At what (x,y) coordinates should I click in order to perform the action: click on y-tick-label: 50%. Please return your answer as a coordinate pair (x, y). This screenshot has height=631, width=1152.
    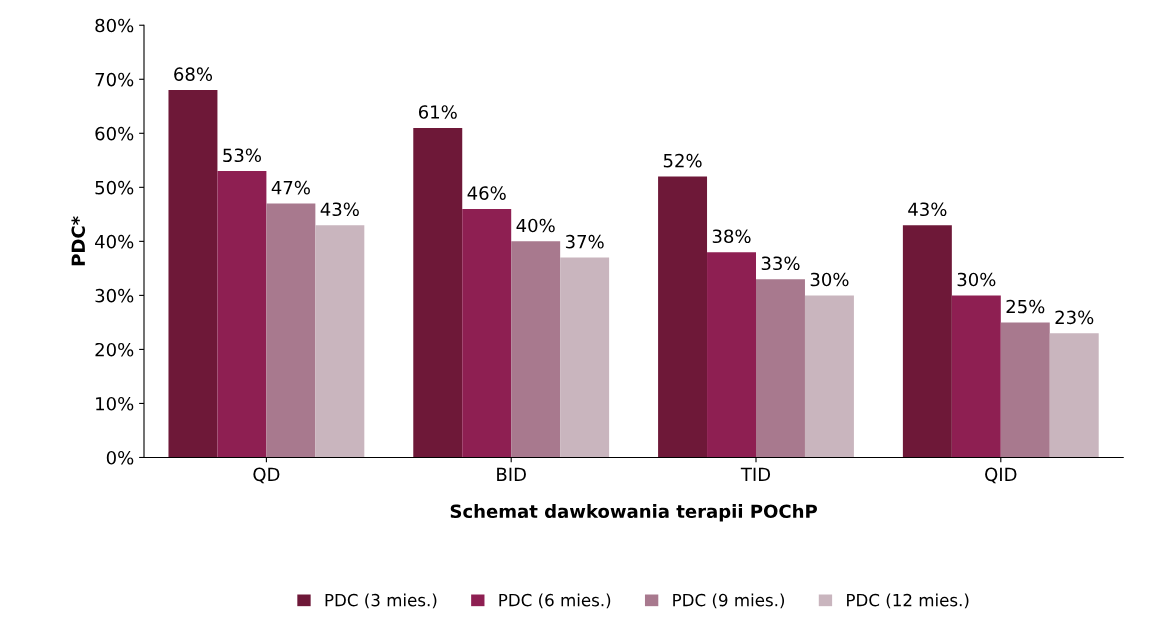
    Looking at the image, I should click on (114, 187).